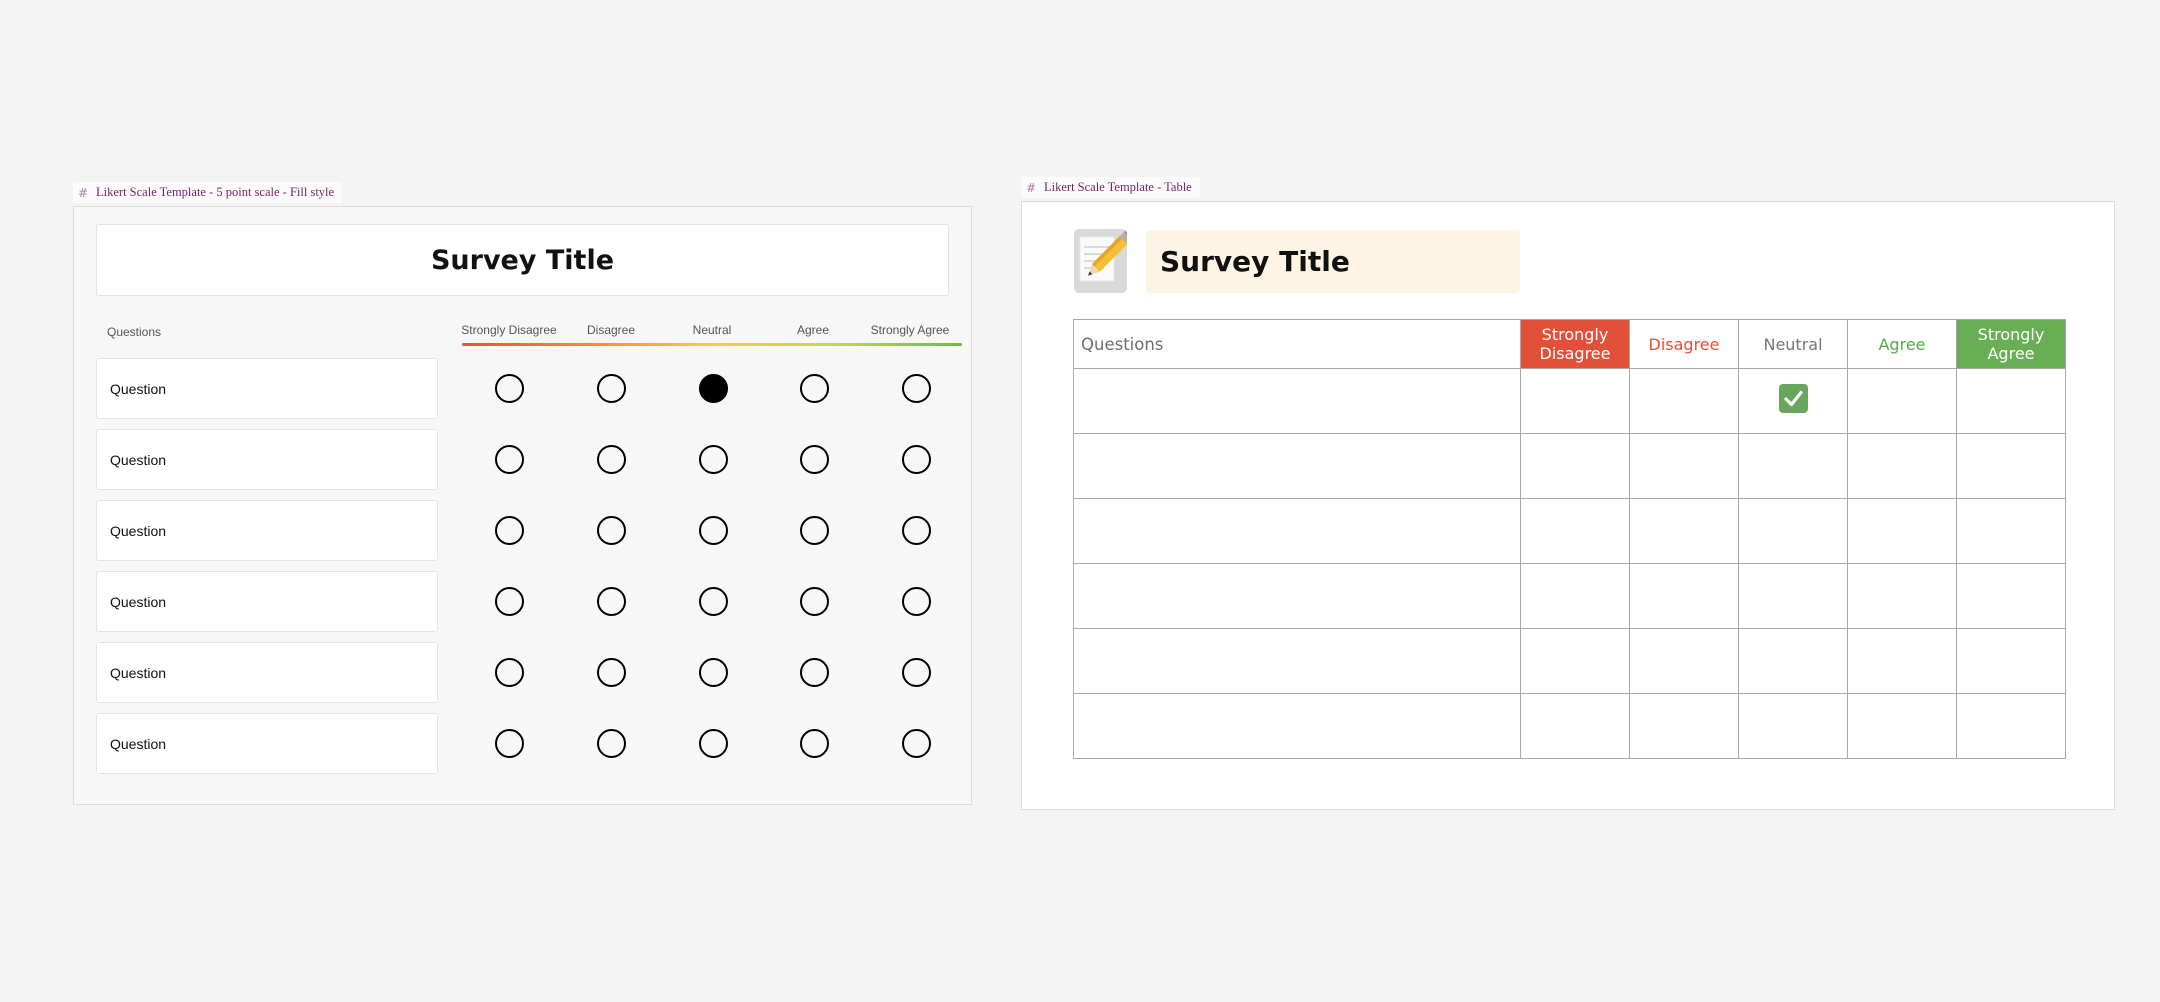 The width and height of the screenshot is (2160, 1002). What do you see at coordinates (1100, 261) in the screenshot?
I see `pencil-memo-icon` at bounding box center [1100, 261].